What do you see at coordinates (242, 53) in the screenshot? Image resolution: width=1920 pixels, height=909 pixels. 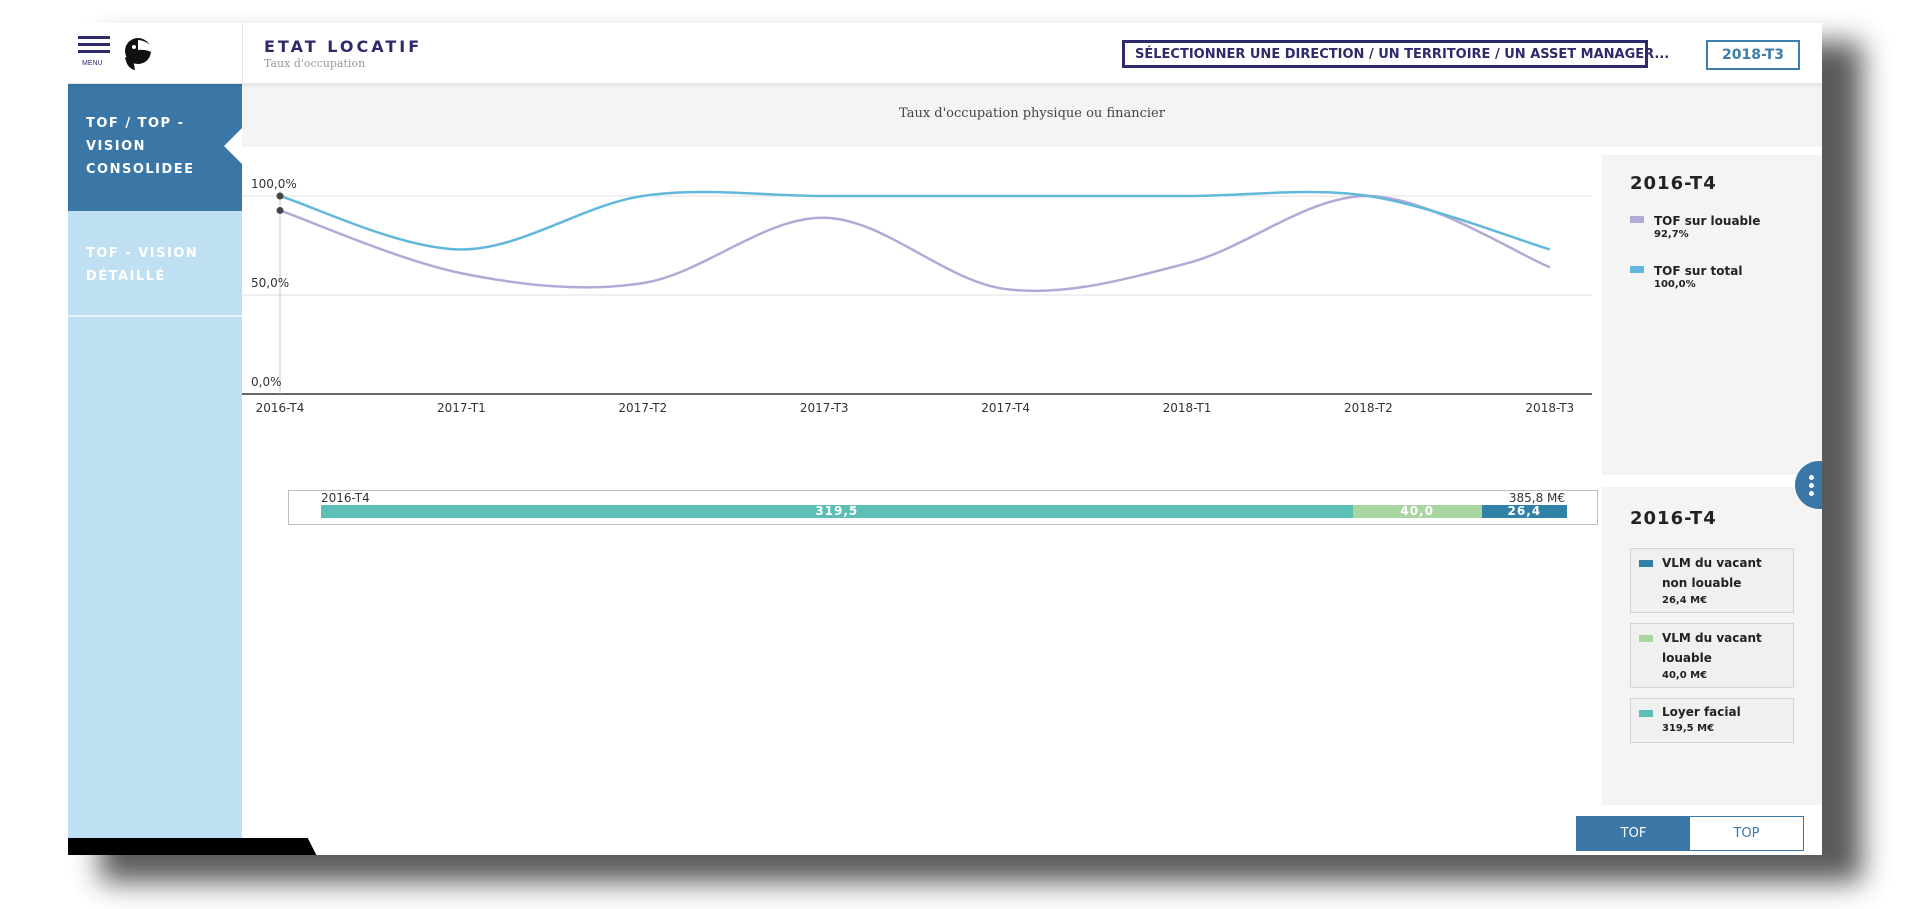 I see `header-divider` at bounding box center [242, 53].